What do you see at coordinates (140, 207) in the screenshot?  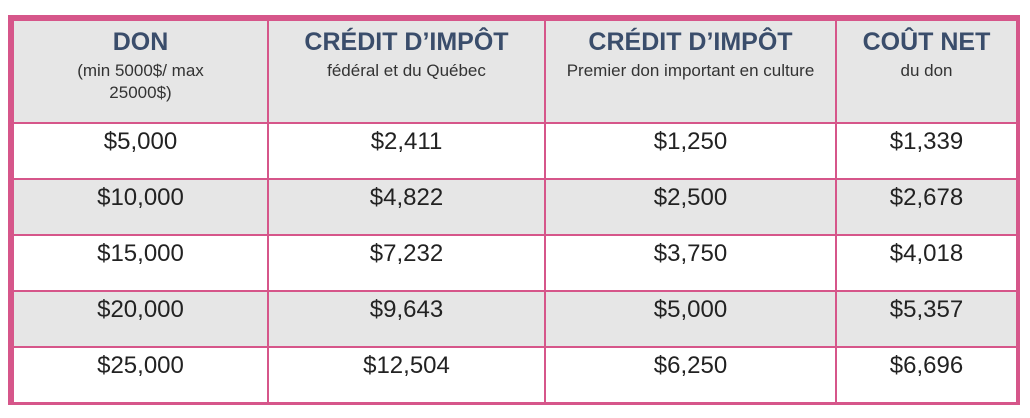 I see `cell-don: $10,000` at bounding box center [140, 207].